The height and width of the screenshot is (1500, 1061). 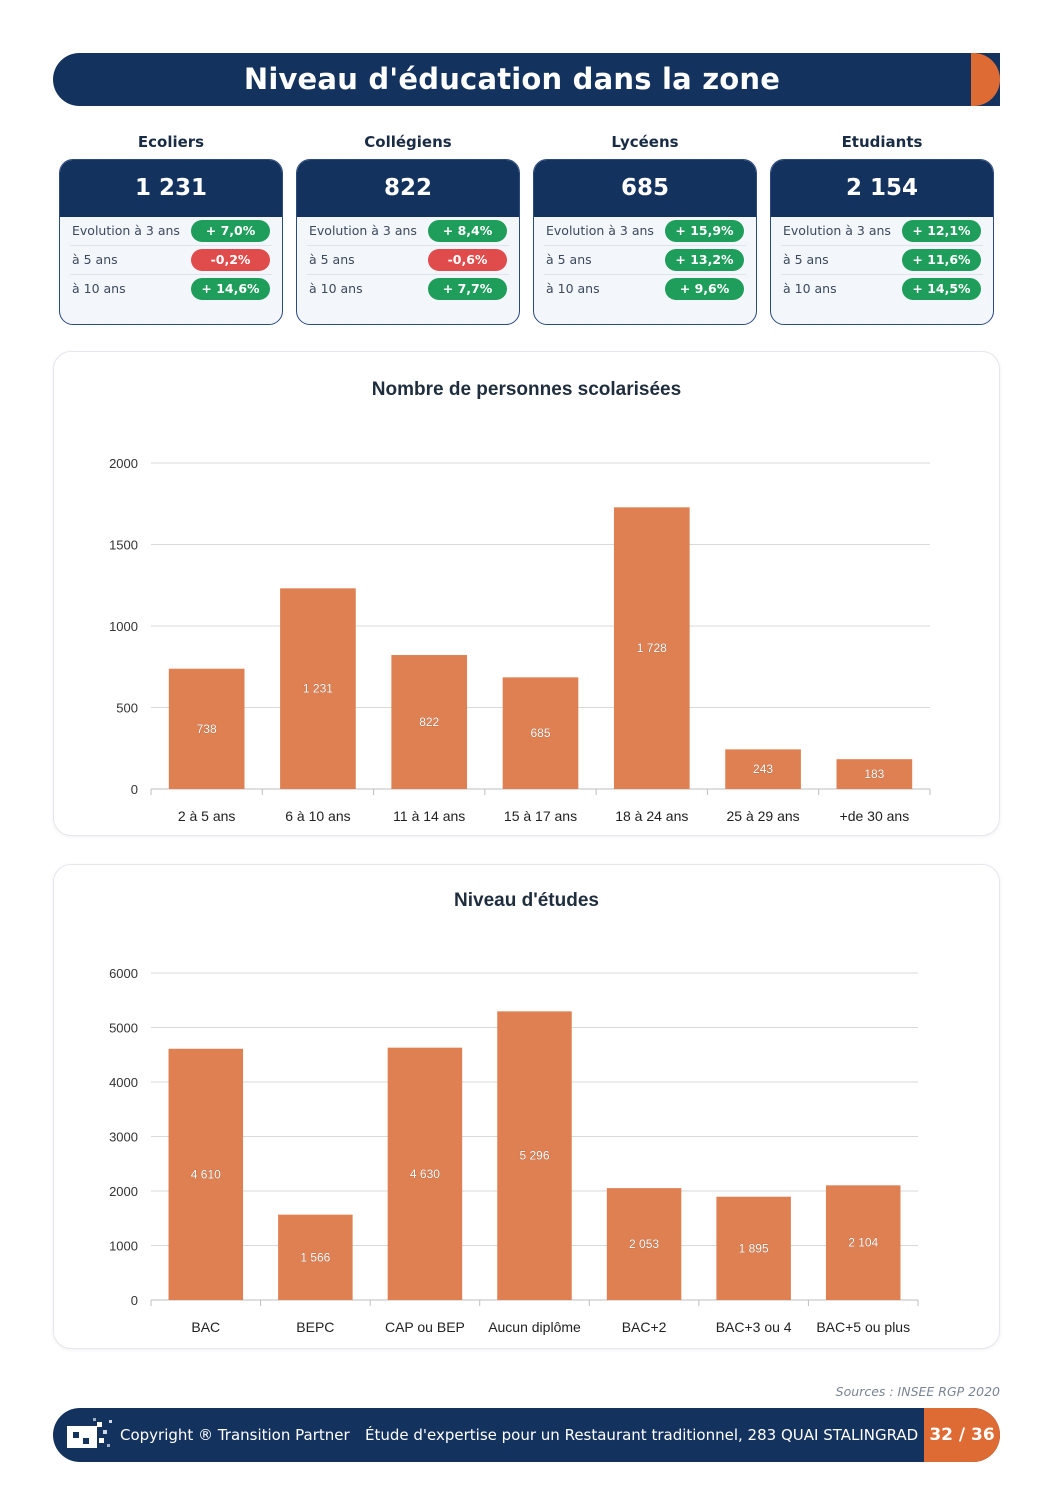 I want to click on data-label: 4 630, so click(x=425, y=1174).